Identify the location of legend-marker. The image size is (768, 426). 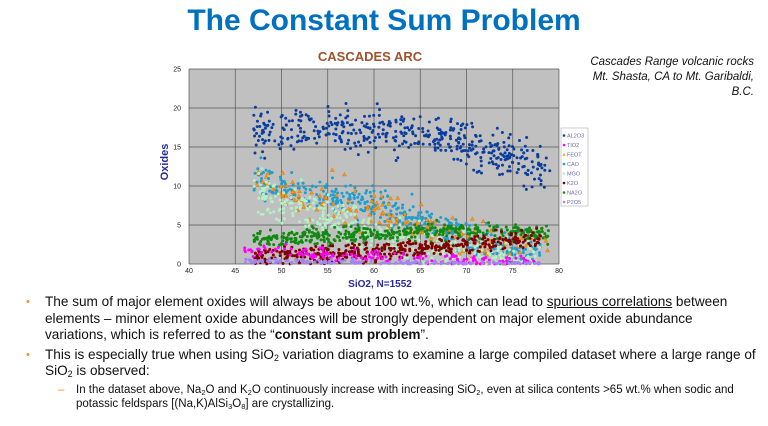
(564, 202).